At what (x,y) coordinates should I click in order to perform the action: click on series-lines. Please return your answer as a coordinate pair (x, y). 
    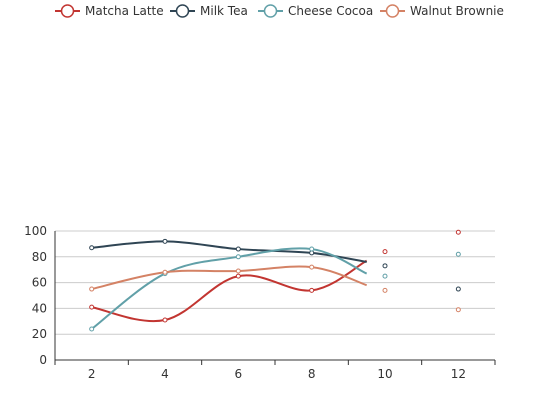
    Looking at the image, I should click on (229, 285).